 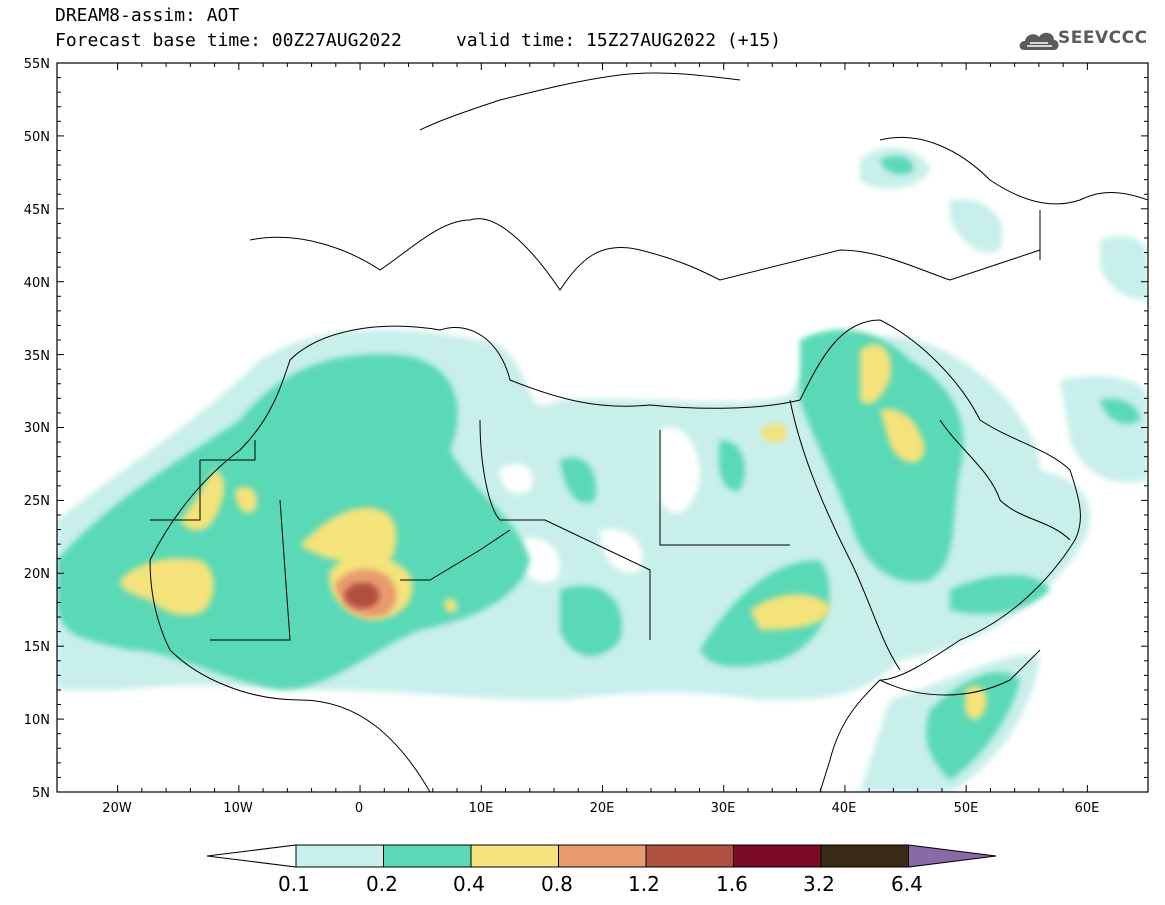 What do you see at coordinates (469, 884) in the screenshot?
I see `colorbar-label: 0.4` at bounding box center [469, 884].